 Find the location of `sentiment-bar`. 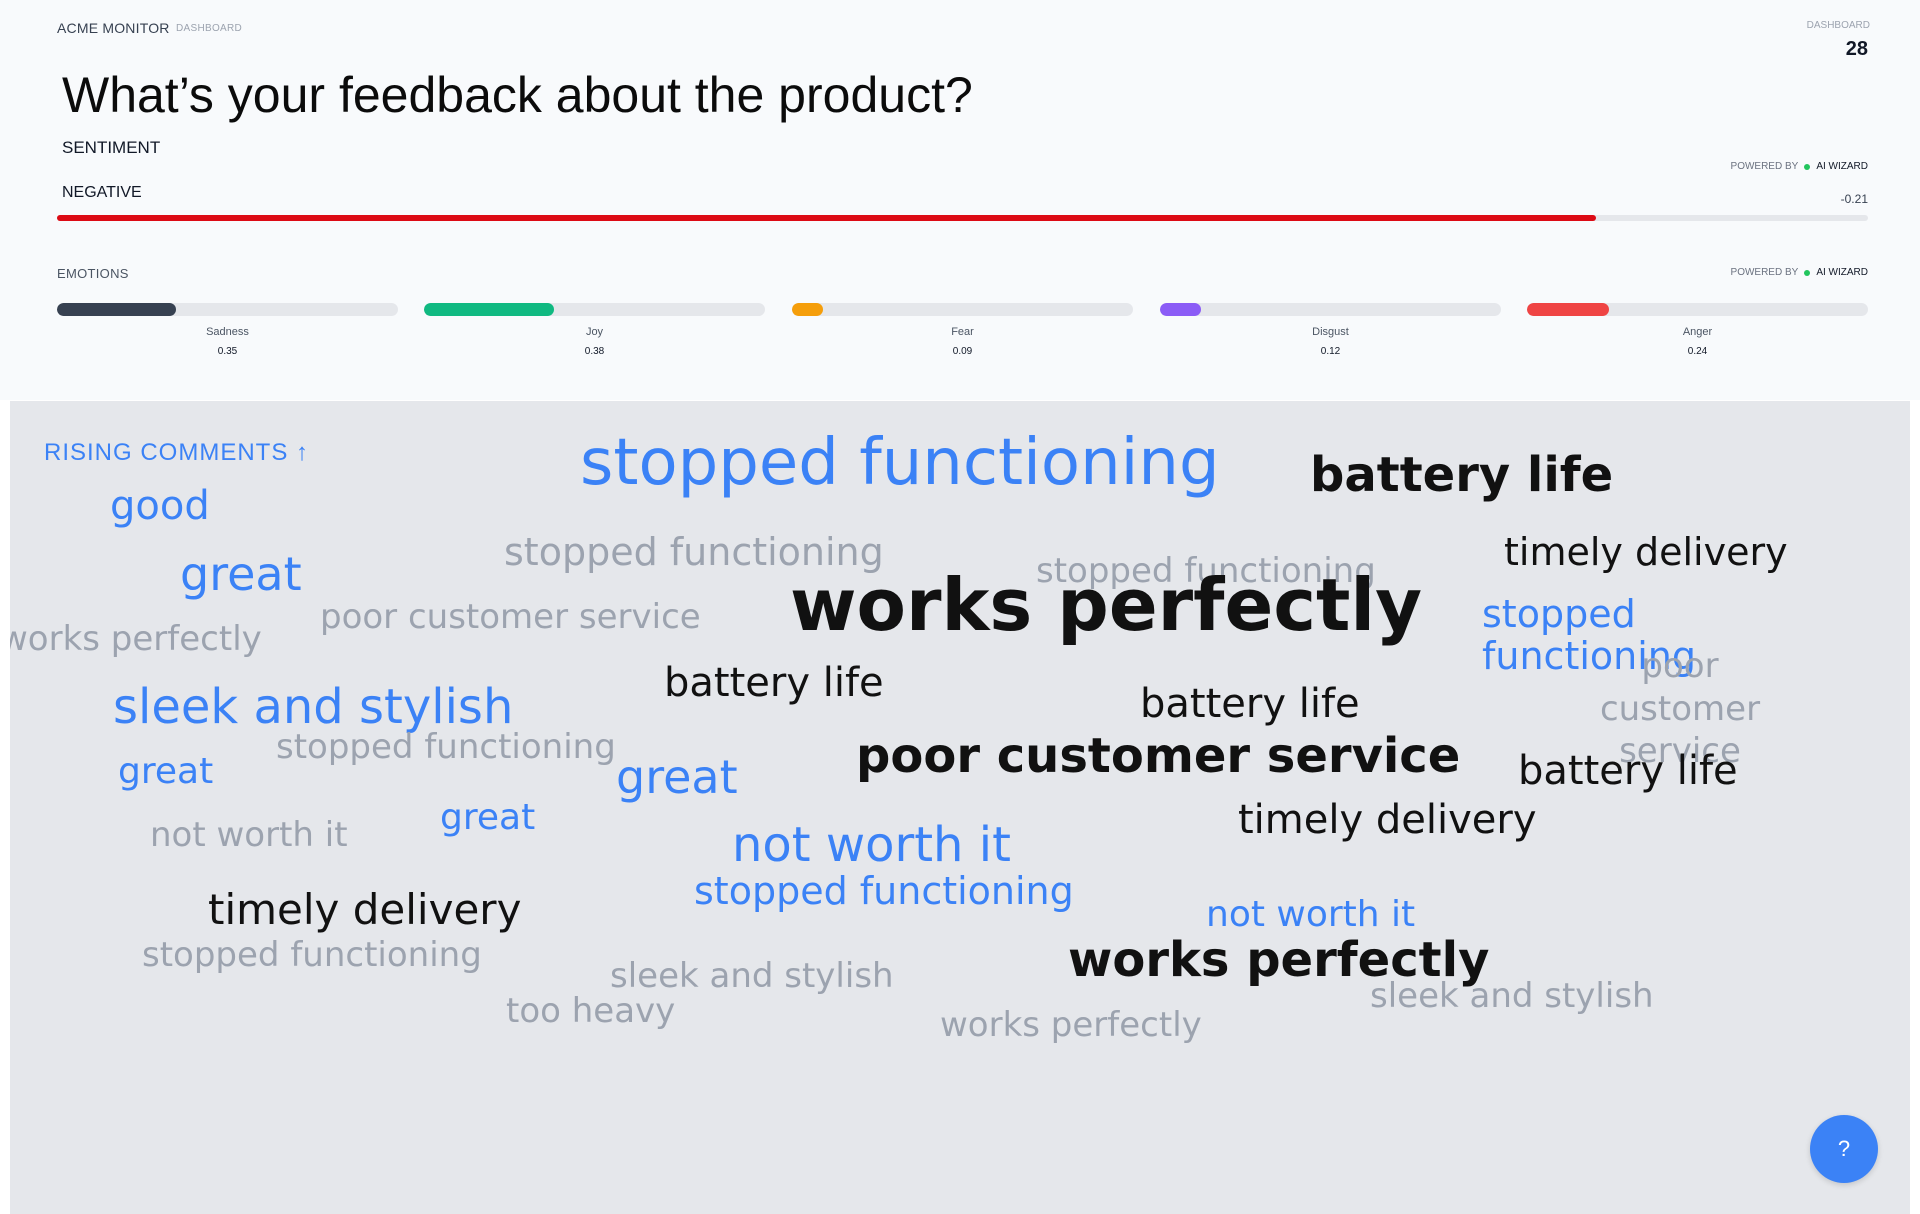

sentiment-bar is located at coordinates (962, 218).